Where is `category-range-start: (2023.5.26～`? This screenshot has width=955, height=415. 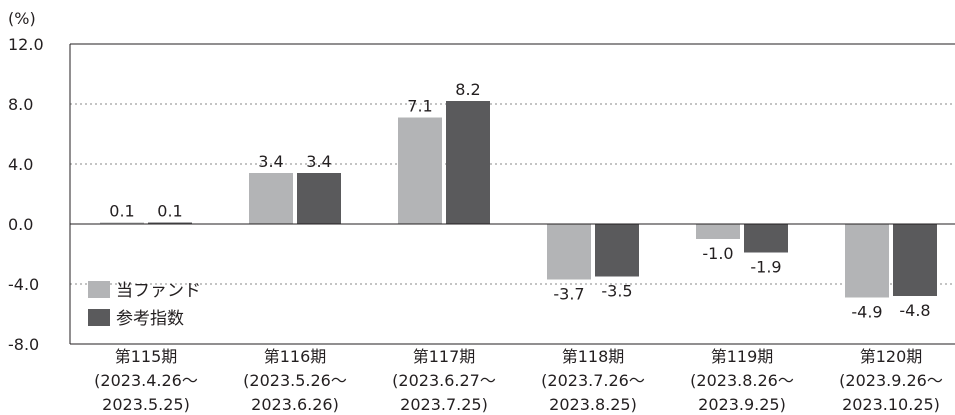
category-range-start: (2023.5.26～ is located at coordinates (295, 380).